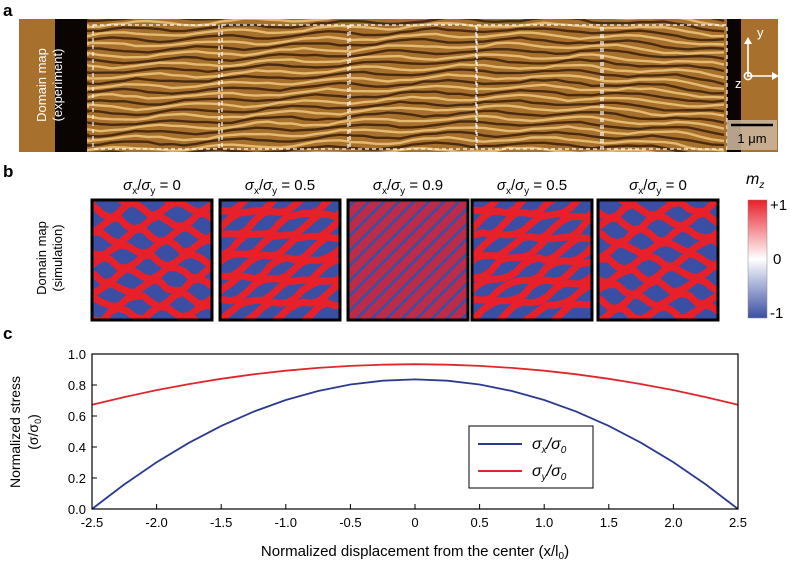  What do you see at coordinates (609, 522) in the screenshot?
I see `x-tick-label: 1.5` at bounding box center [609, 522].